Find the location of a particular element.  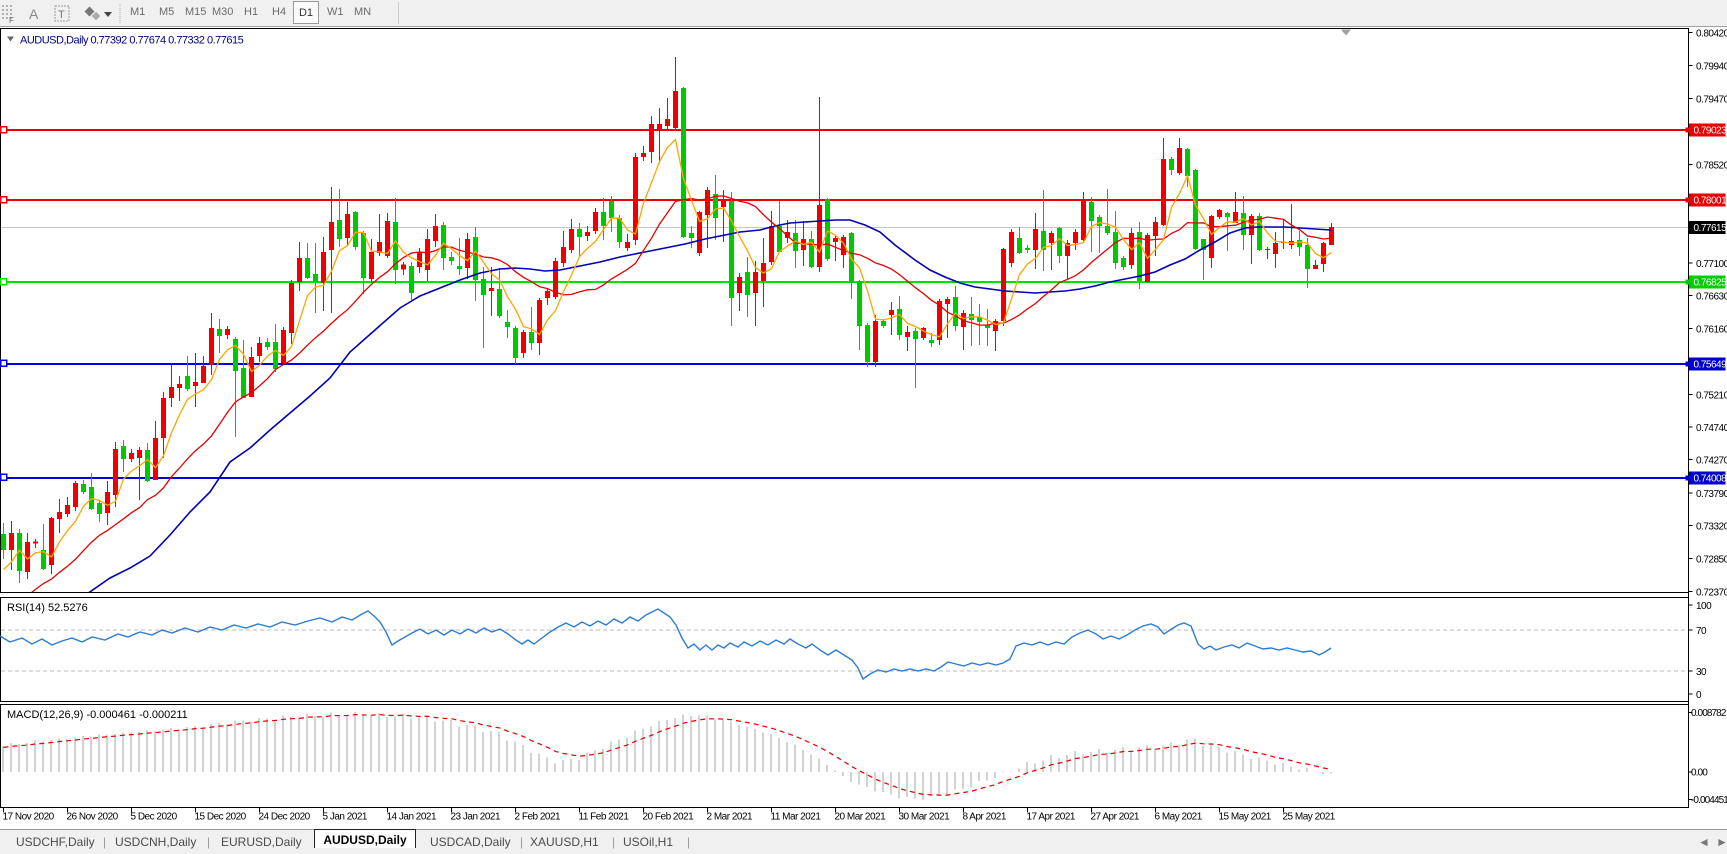

svg-text: 15 May 2021 is located at coordinates (1245, 817).